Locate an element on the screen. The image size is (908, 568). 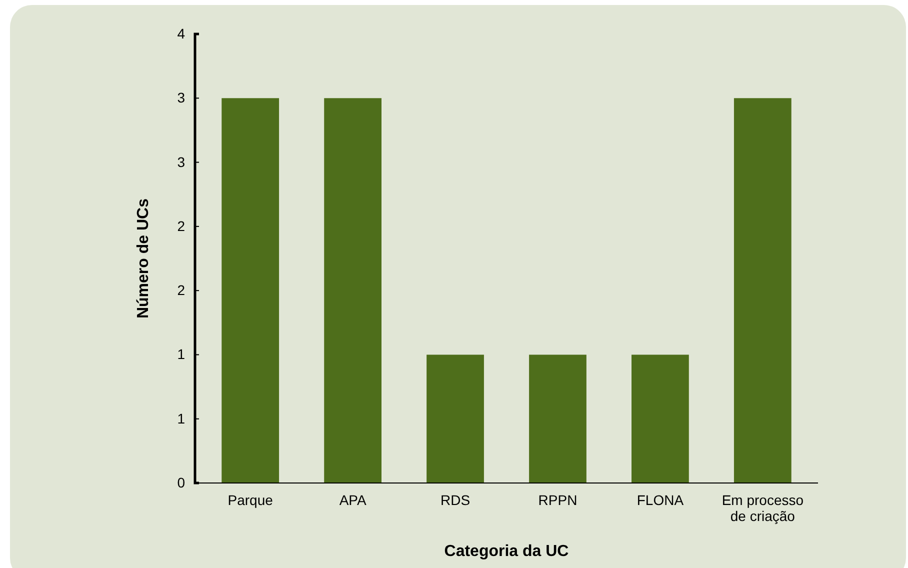
x-tick-label: APA is located at coordinates (353, 500).